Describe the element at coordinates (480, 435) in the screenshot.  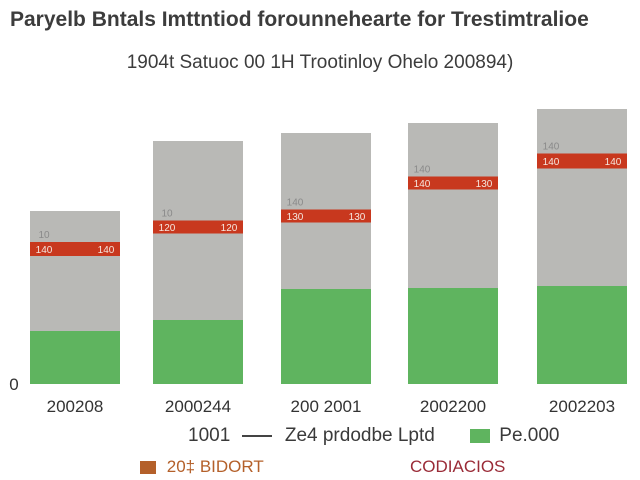
I see `legend-green-swatch` at that location.